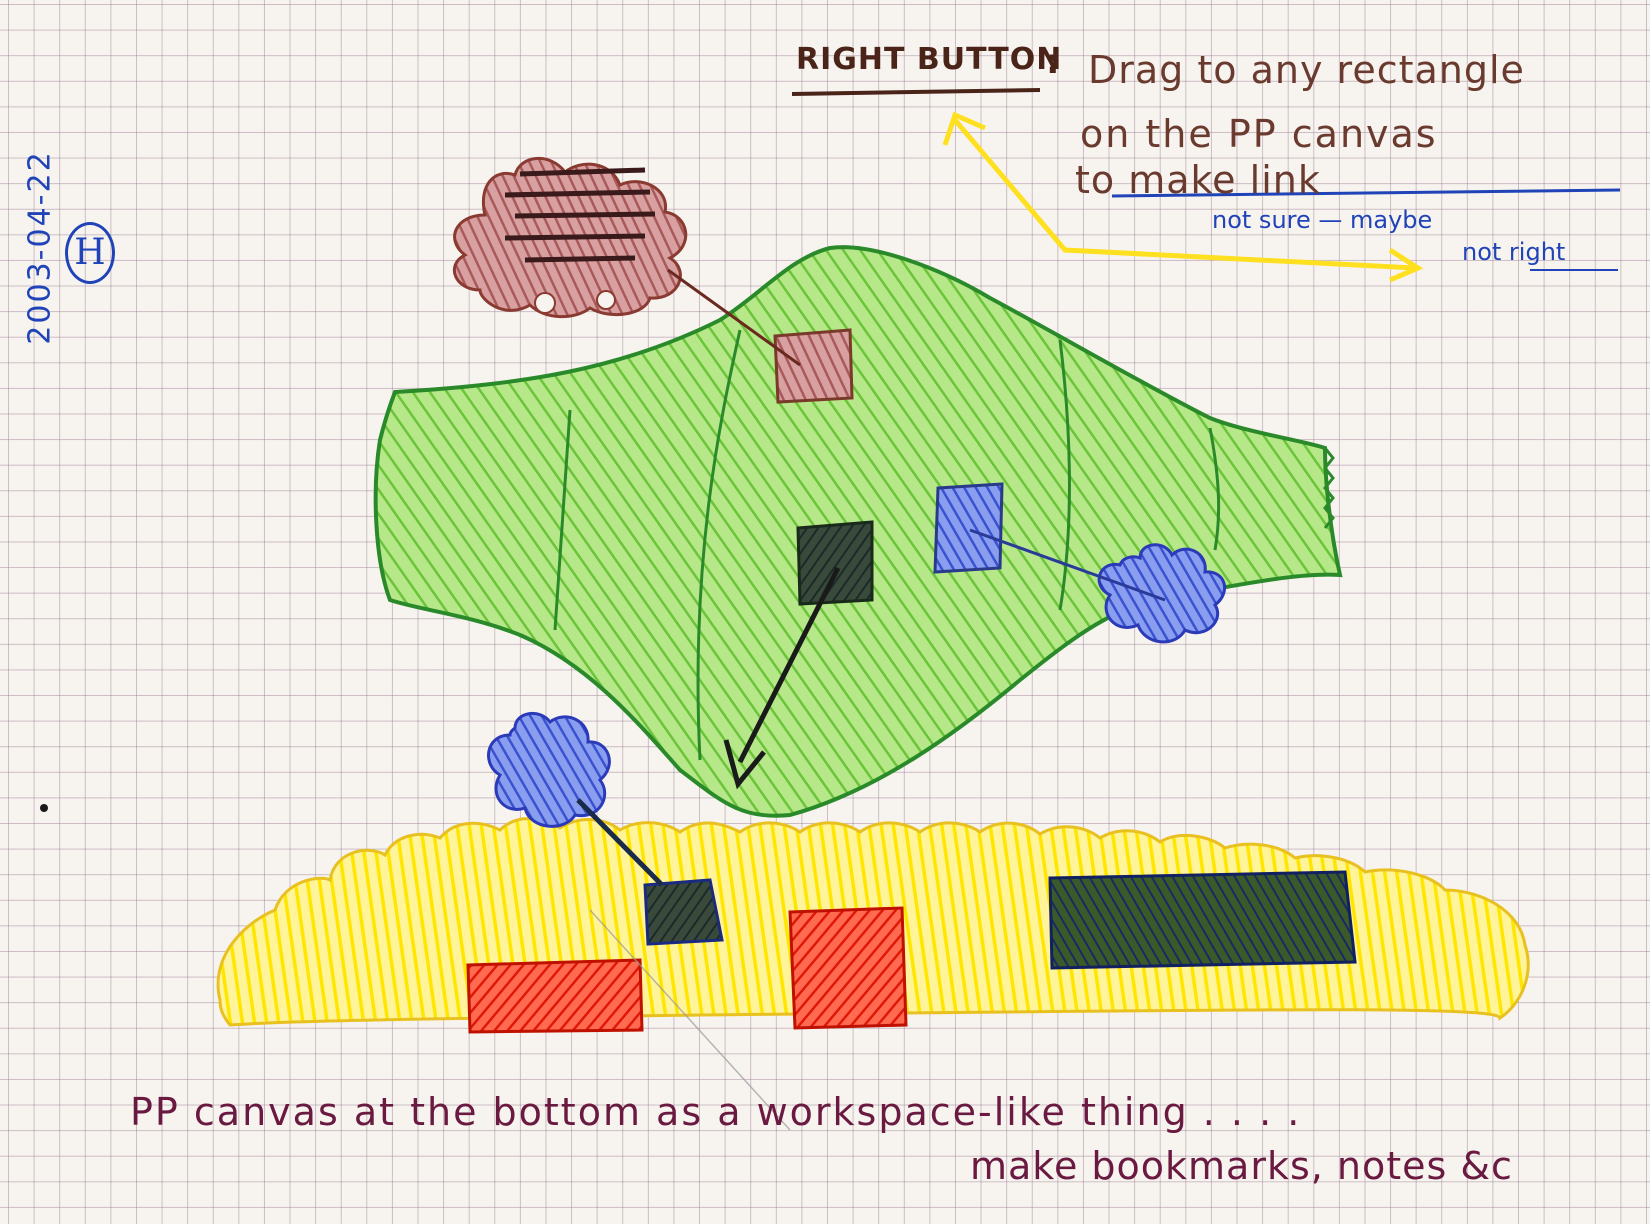 This screenshot has width=1650, height=1224. What do you see at coordinates (690, 1020) in the screenshot?
I see `pencil-crease` at bounding box center [690, 1020].